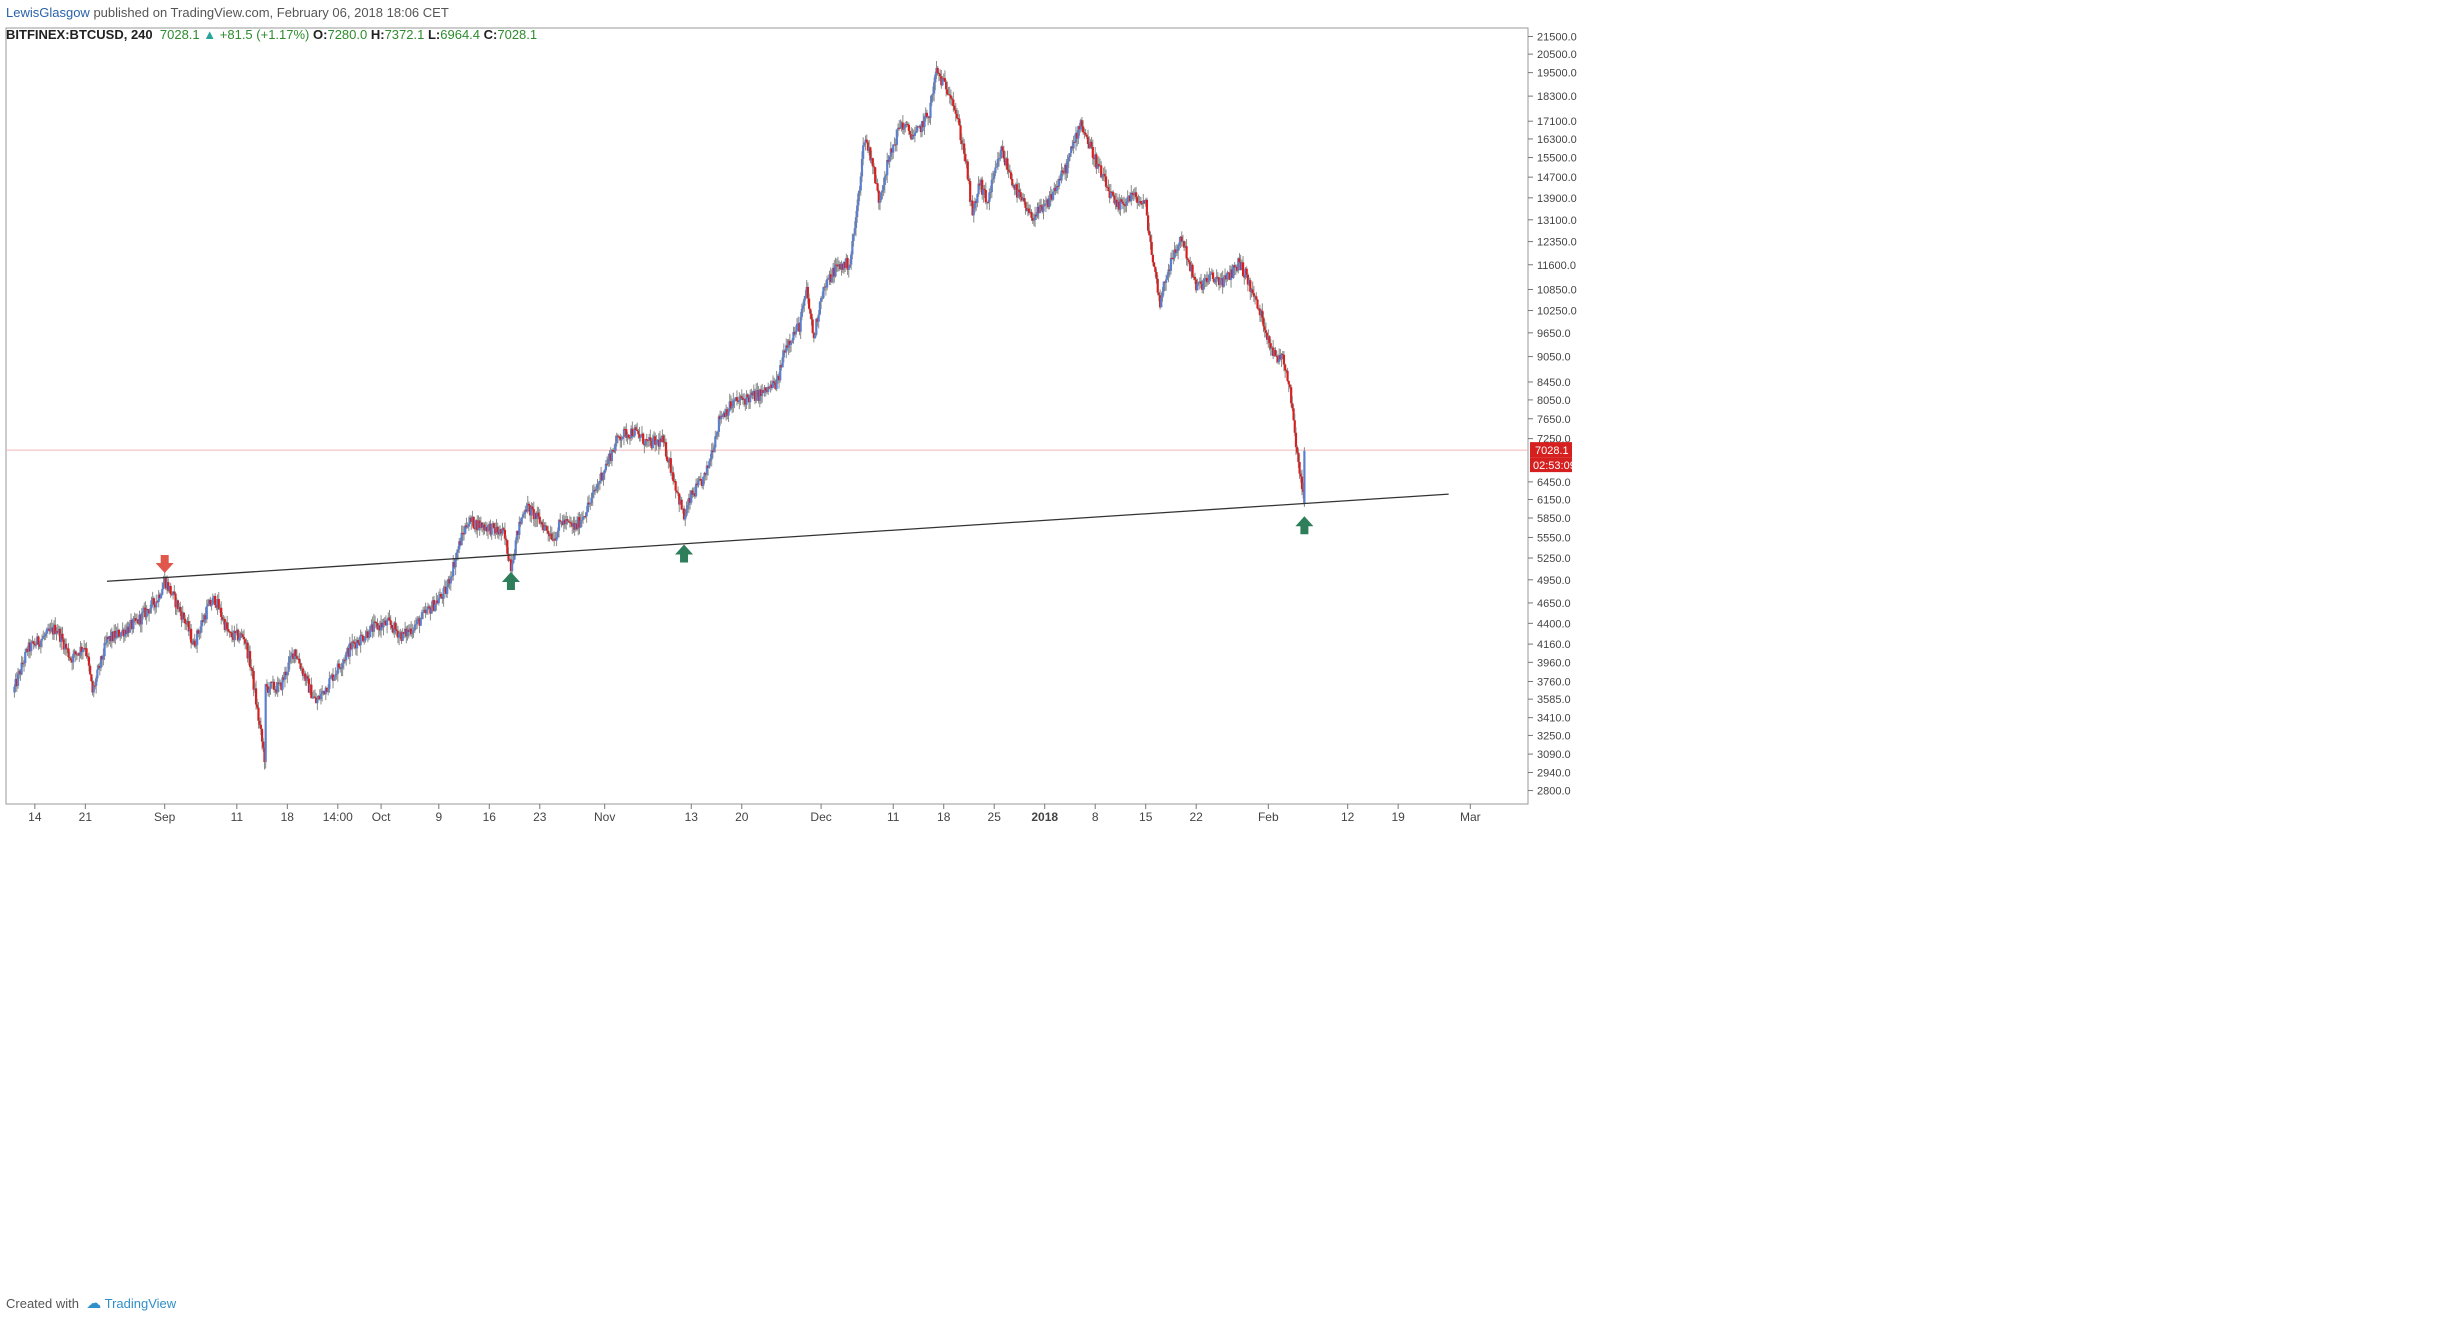  Describe the element at coordinates (264, 34) in the screenshot. I see `change-value: +81.5 (+1.17%)` at that location.